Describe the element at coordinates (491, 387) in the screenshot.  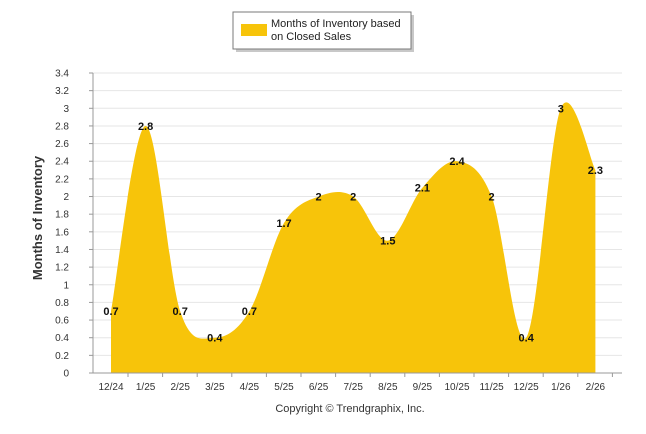
I see `x-tick-label: 11/25` at that location.